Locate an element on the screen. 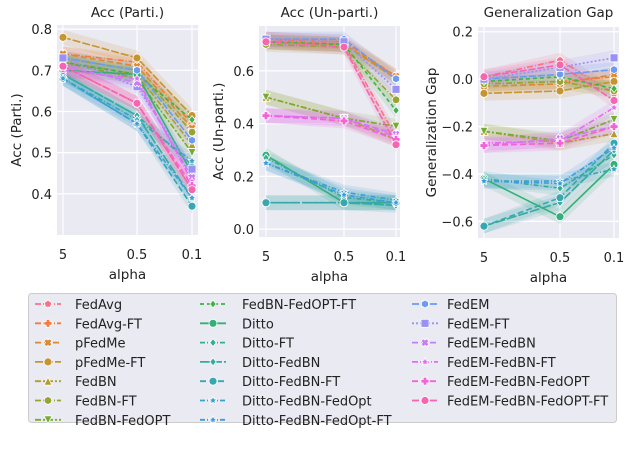  legend-label: Ditto-FedBN-FedOpt is located at coordinates (307, 402).